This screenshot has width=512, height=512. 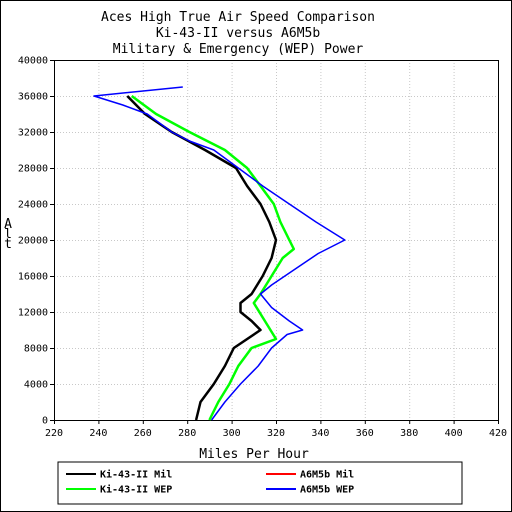 What do you see at coordinates (276, 433) in the screenshot?
I see `x-tick-label: 320` at bounding box center [276, 433].